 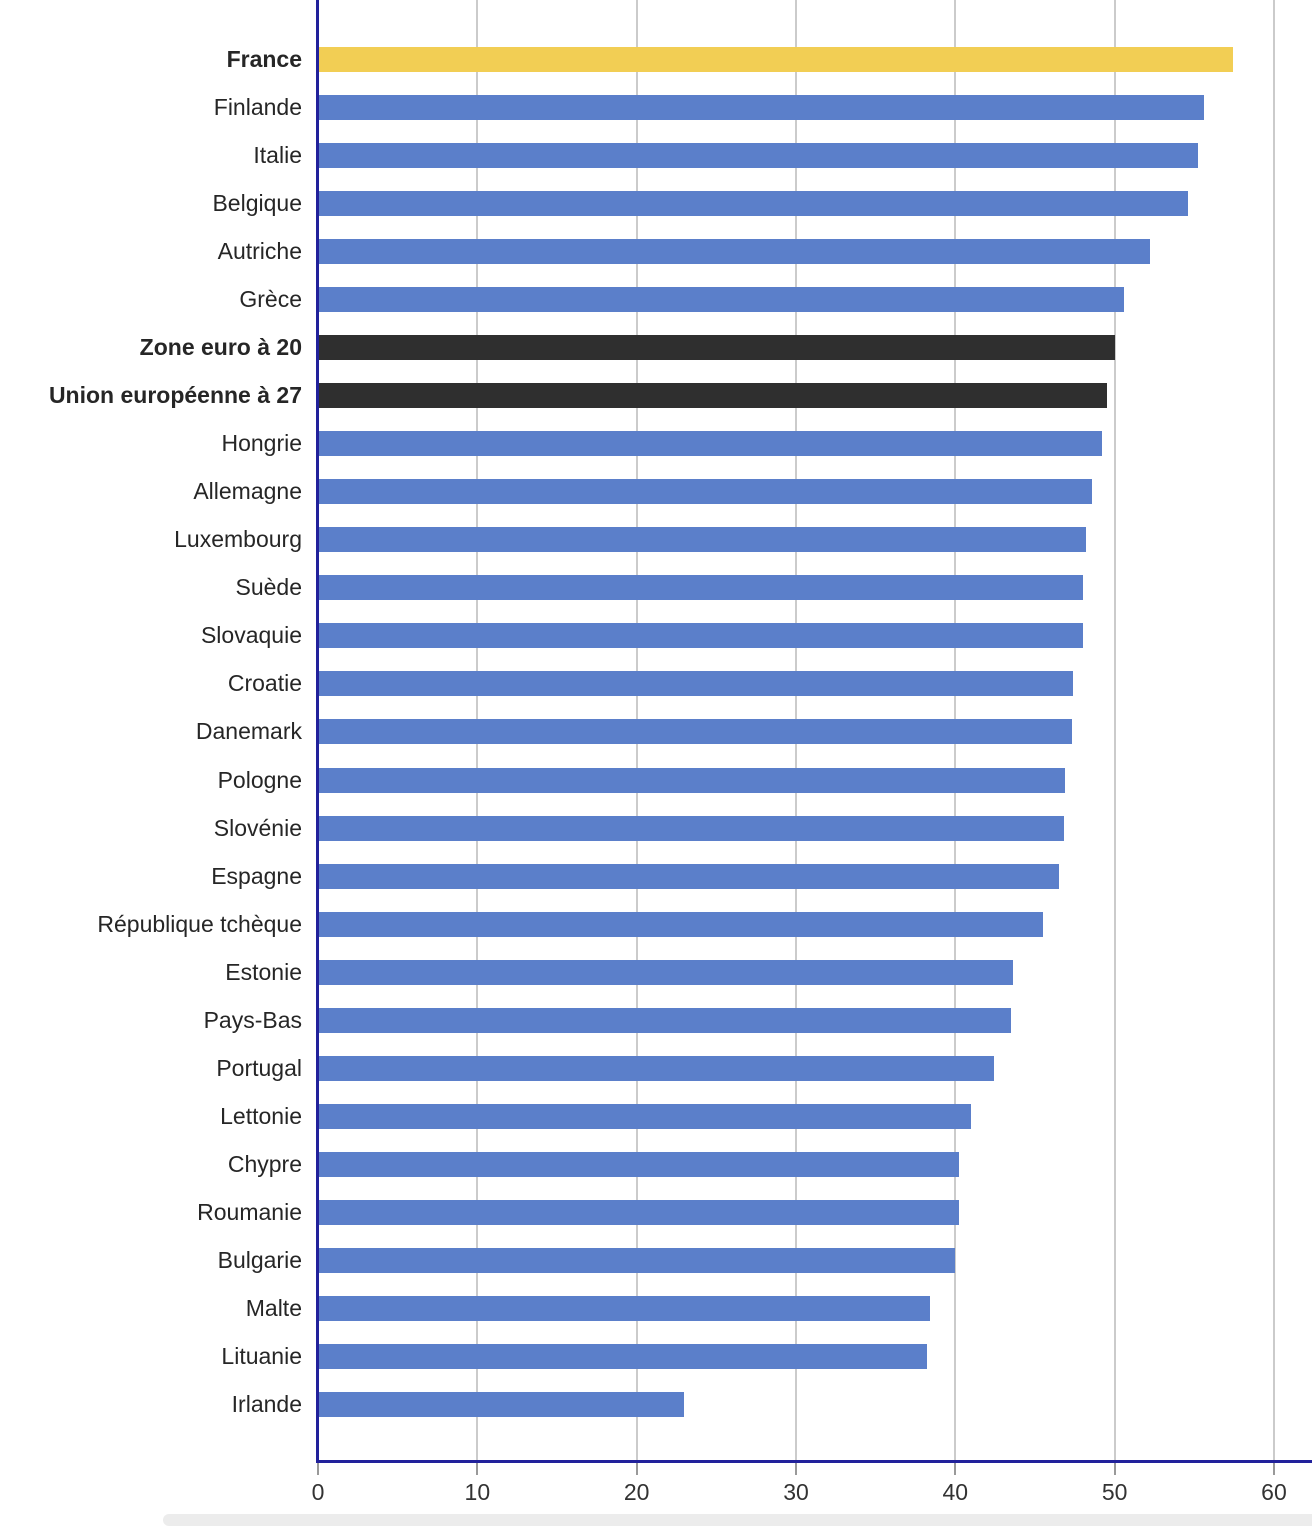 What do you see at coordinates (261, 1116) in the screenshot?
I see `category-label-lettonie: Lettonie` at bounding box center [261, 1116].